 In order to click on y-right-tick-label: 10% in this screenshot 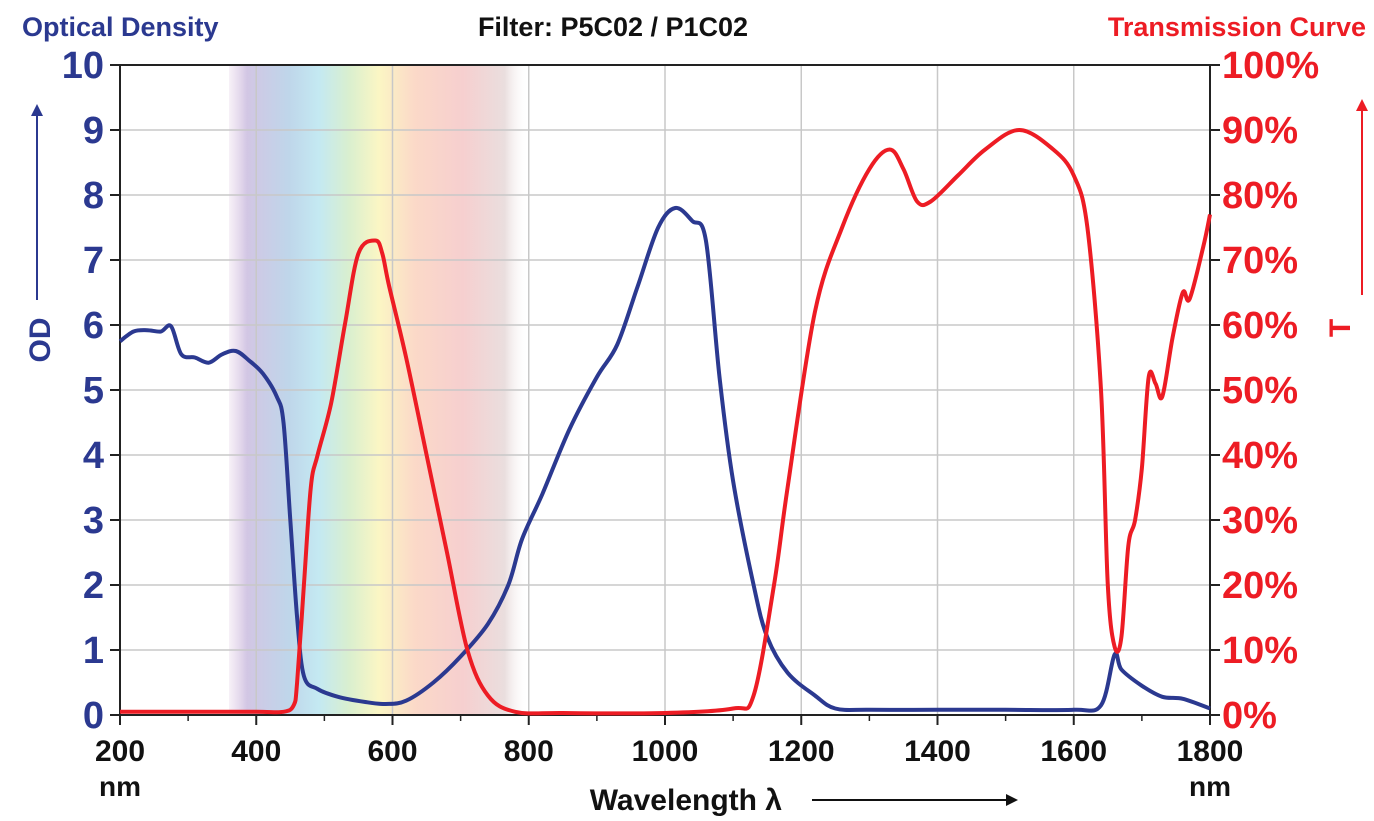, I will do `click(1260, 651)`.